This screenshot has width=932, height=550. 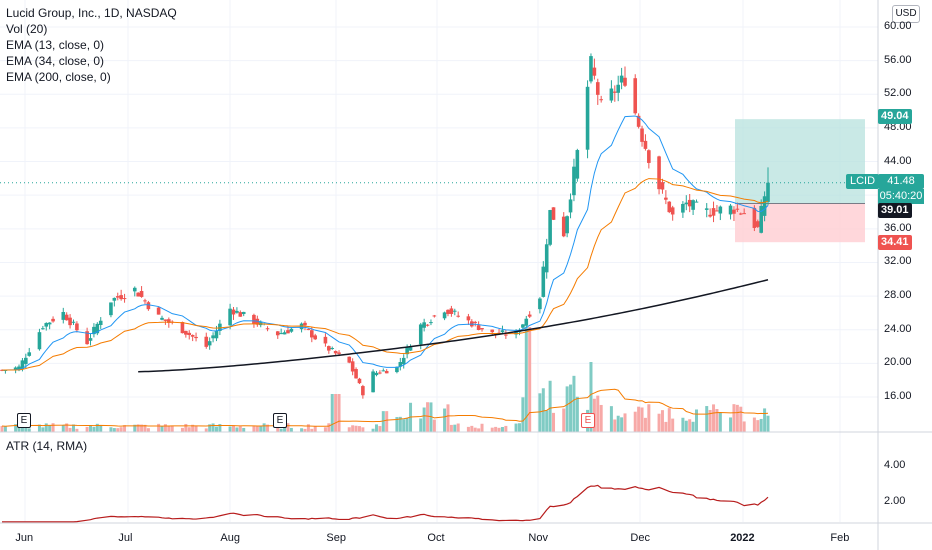 What do you see at coordinates (898, 227) in the screenshot?
I see `price-tick-label: 36.00` at bounding box center [898, 227].